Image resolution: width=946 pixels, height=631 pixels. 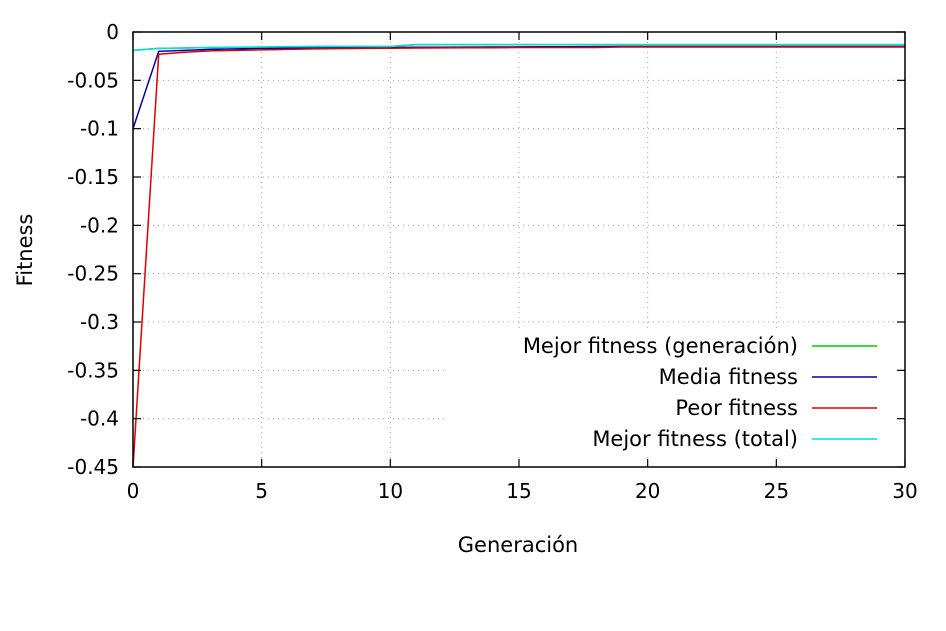 What do you see at coordinates (728, 377) in the screenshot?
I see `legend-label: Media fitness` at bounding box center [728, 377].